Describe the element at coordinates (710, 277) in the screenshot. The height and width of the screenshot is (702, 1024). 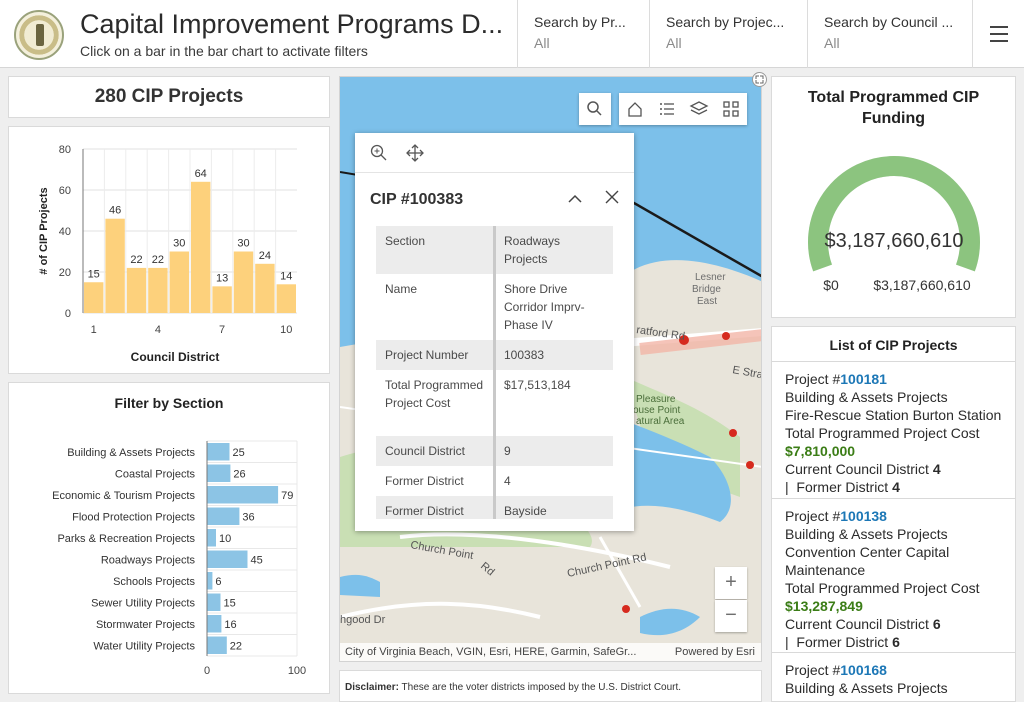
I see `map-label-lesner: Lesner` at that location.